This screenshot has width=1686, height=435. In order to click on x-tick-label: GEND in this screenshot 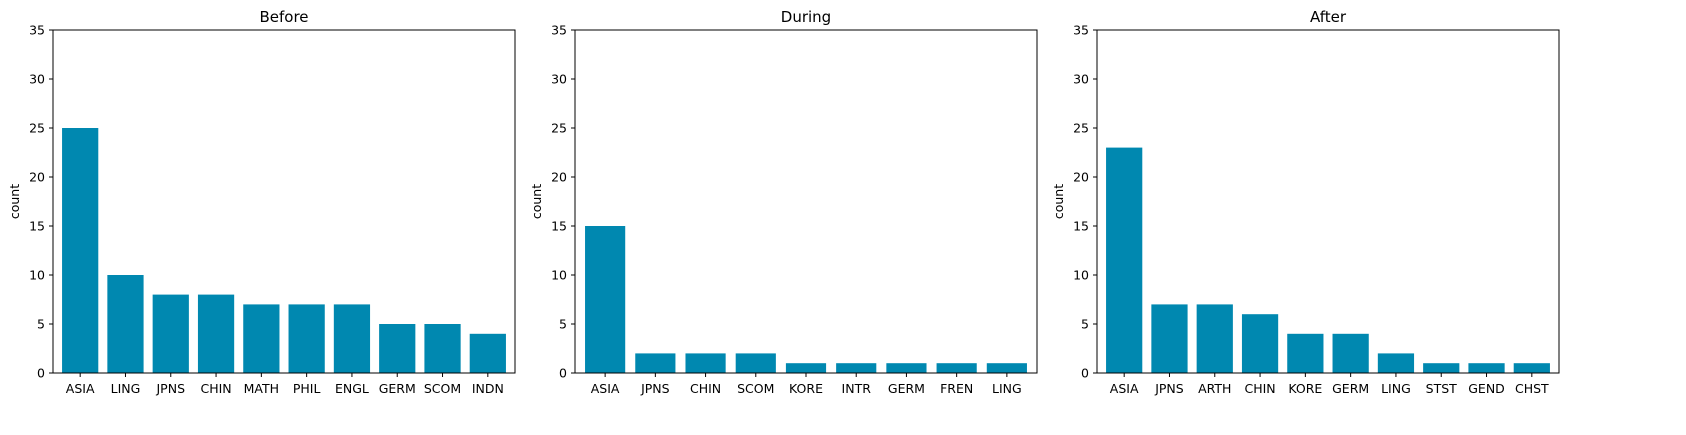, I will do `click(1486, 388)`.